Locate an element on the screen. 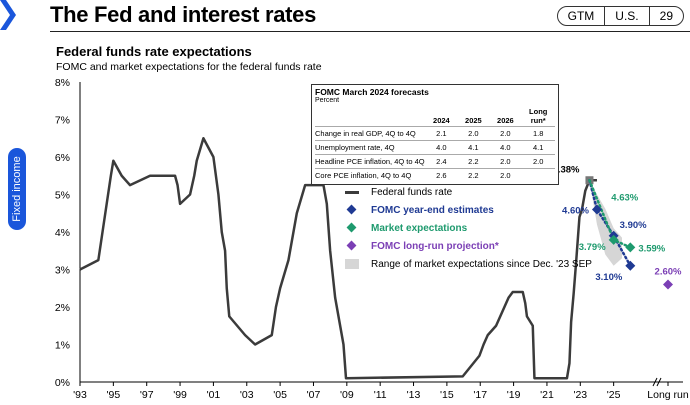 This screenshot has width=690, height=405. y-tick-label: 6% is located at coordinates (62, 158).